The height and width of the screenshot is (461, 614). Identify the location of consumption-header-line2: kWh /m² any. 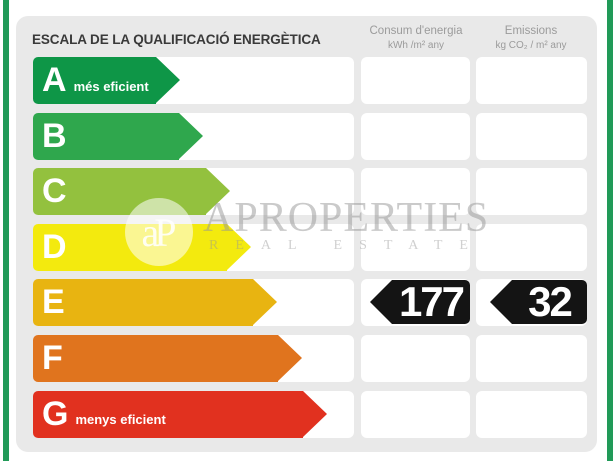
(416, 45).